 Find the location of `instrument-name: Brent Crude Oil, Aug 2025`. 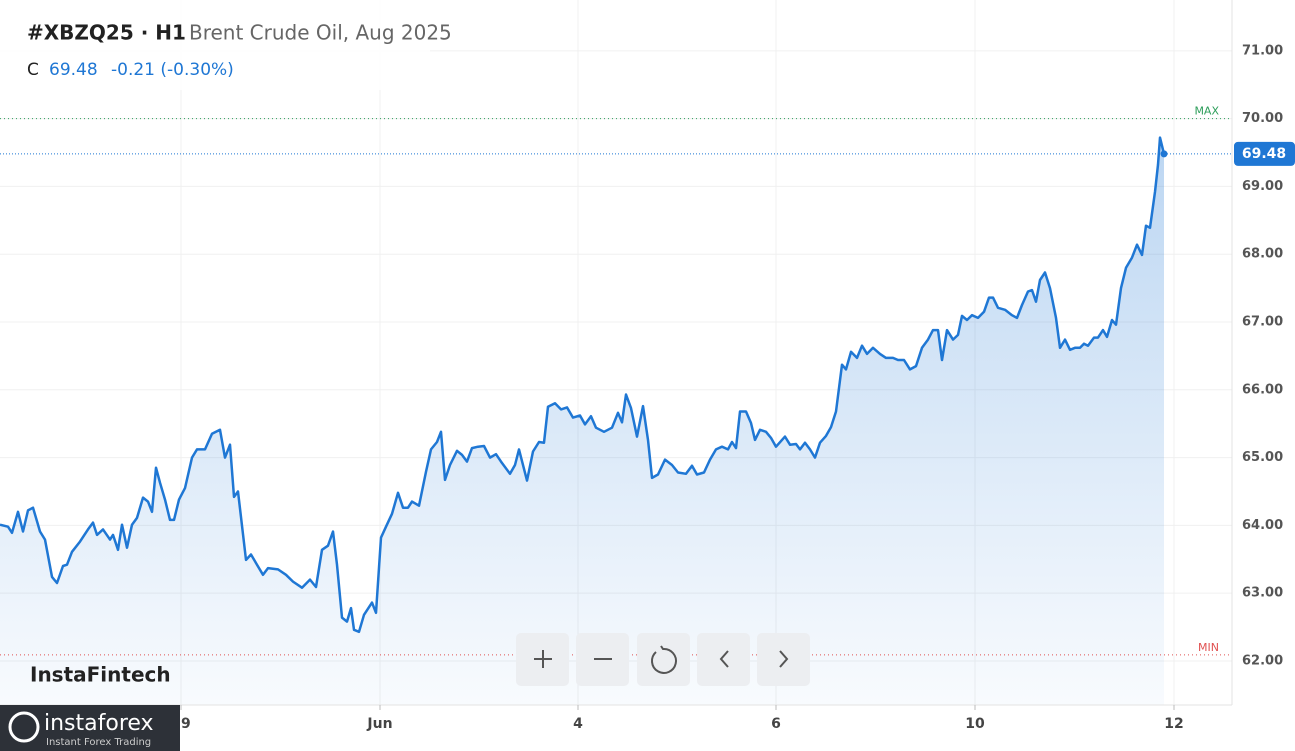

instrument-name: Brent Crude Oil, Aug 2025 is located at coordinates (320, 33).